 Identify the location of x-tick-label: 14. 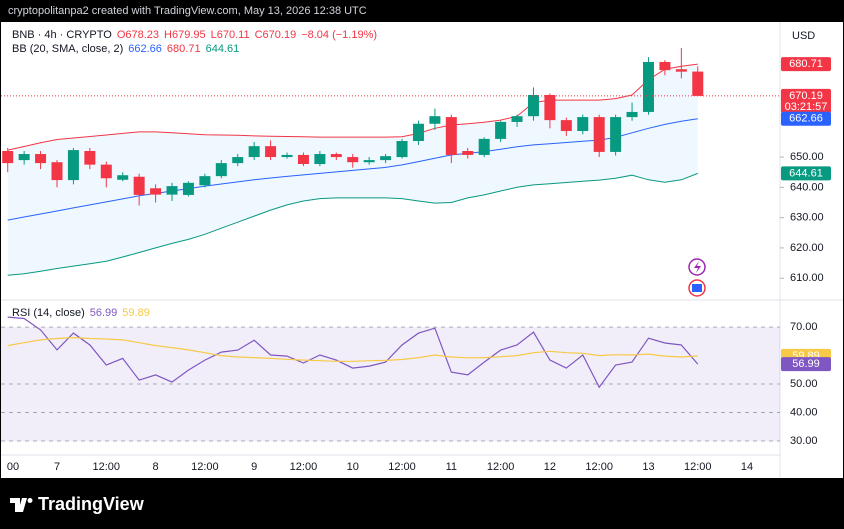
(747, 467).